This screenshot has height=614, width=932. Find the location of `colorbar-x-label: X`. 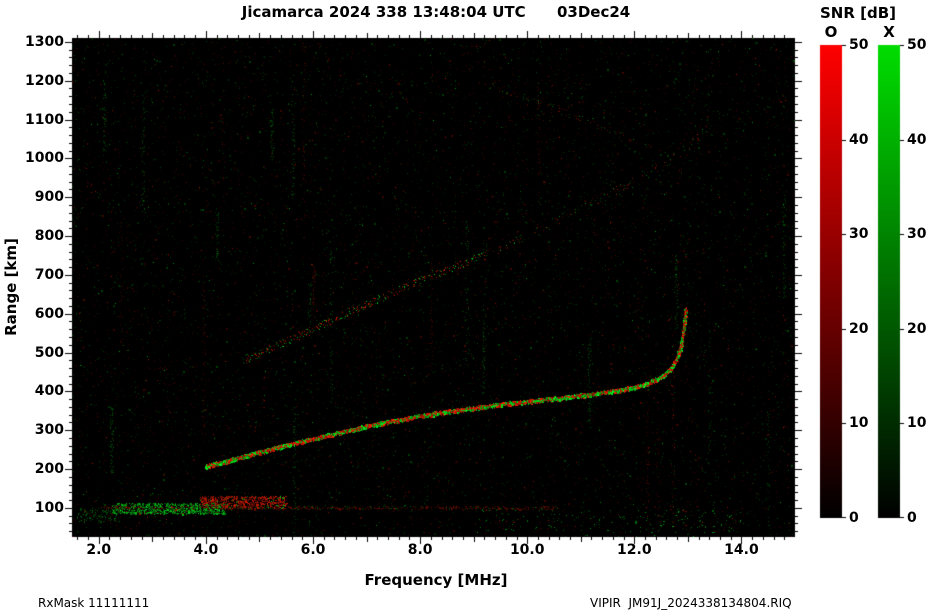

colorbar-x-label: X is located at coordinates (889, 32).